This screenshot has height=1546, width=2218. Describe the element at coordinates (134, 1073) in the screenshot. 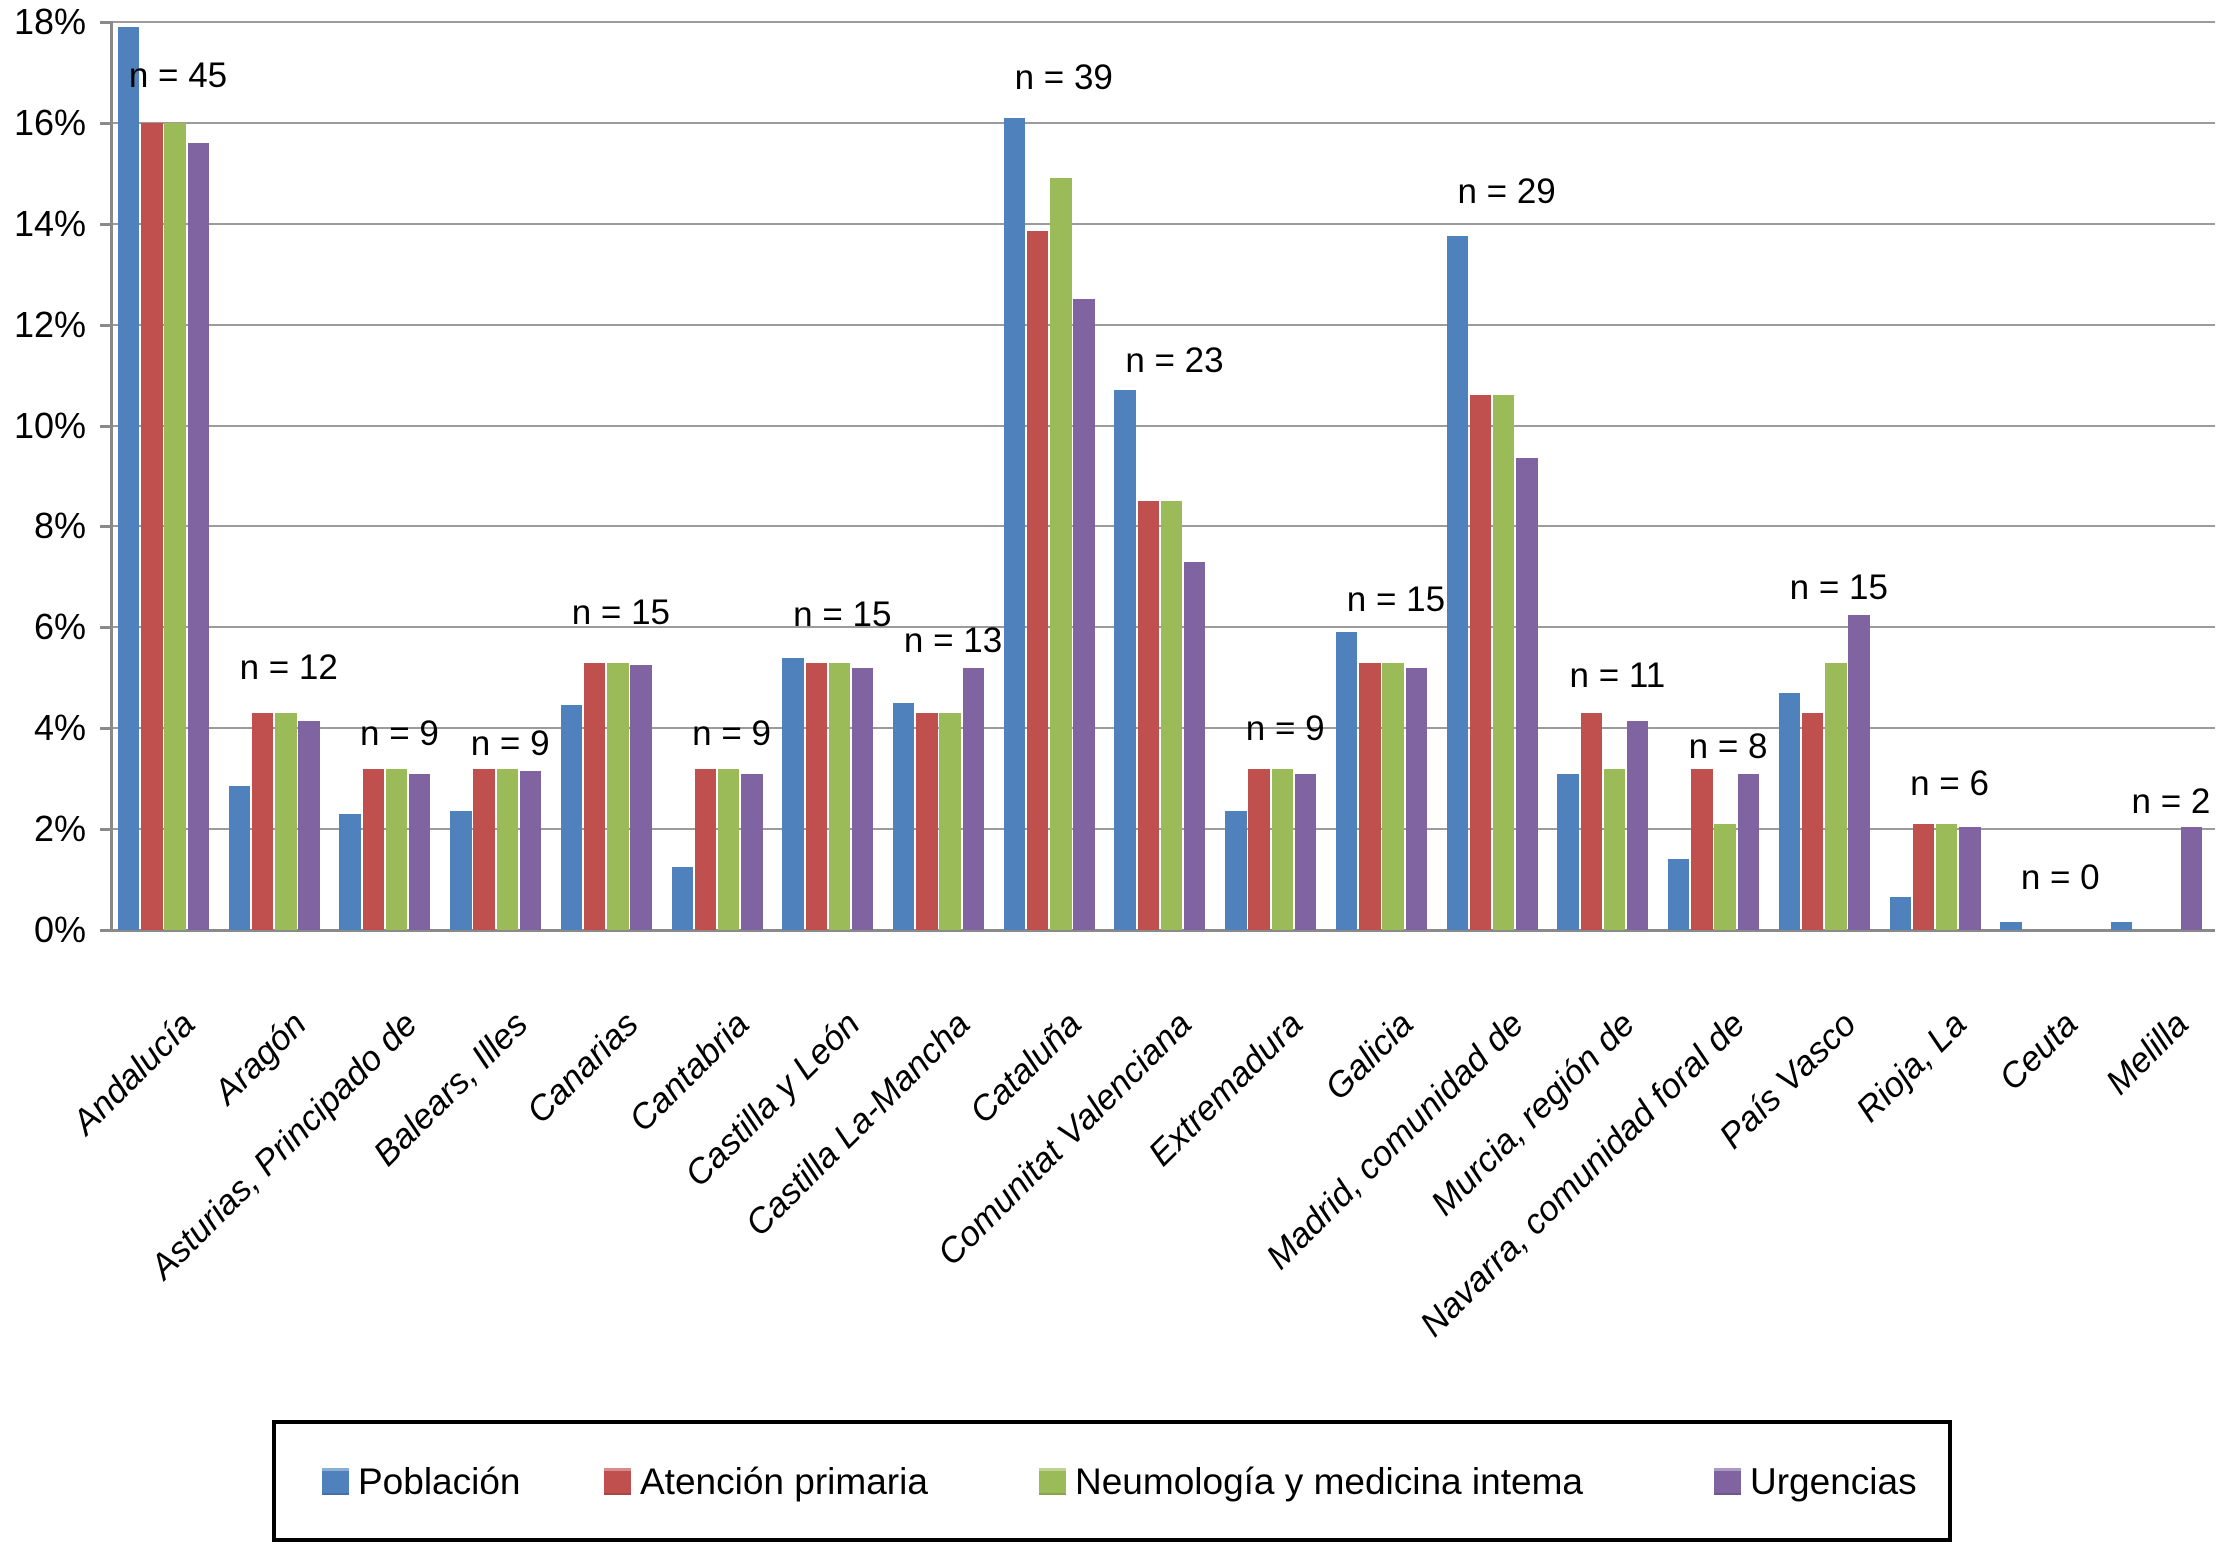

I see `x-axis-label-andaluc-a: Andalucía` at that location.